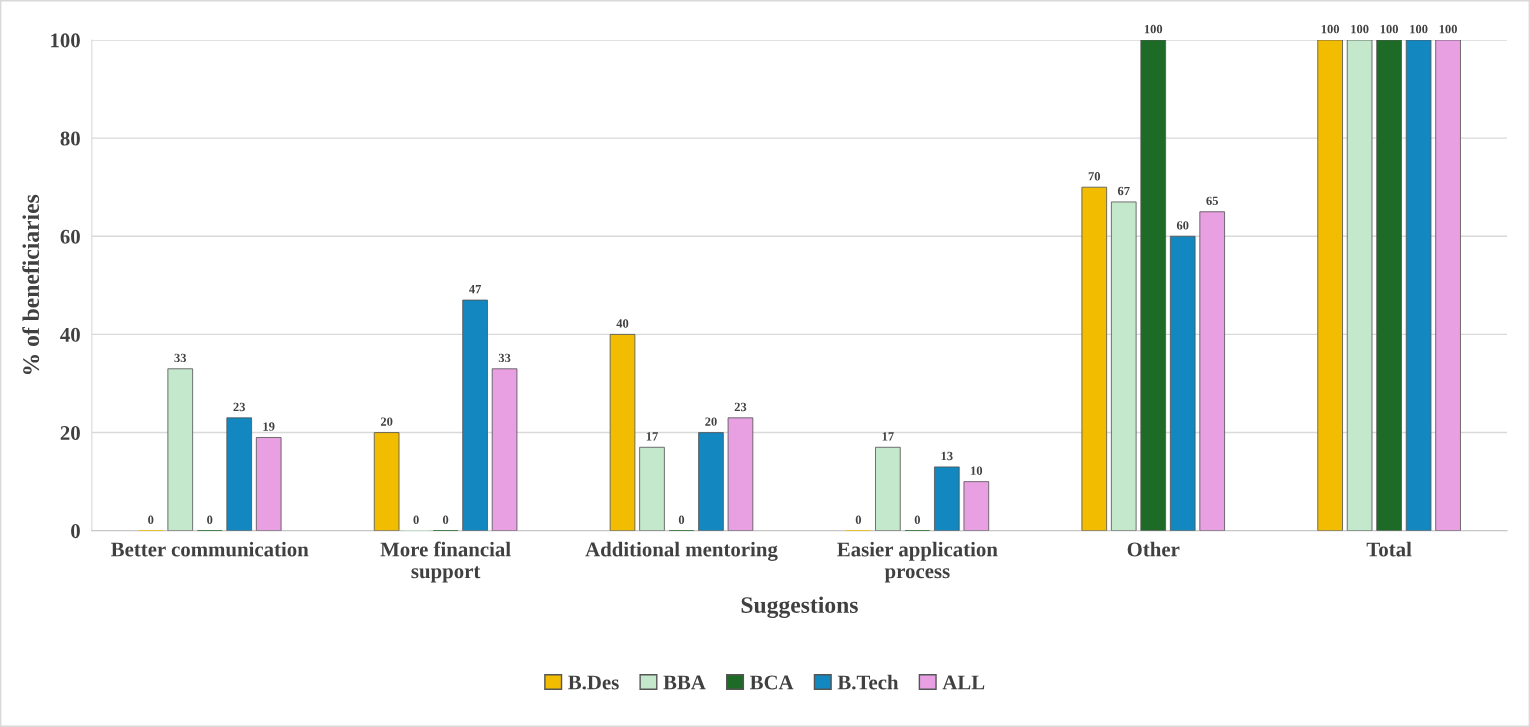 The height and width of the screenshot is (727, 1530). What do you see at coordinates (799, 607) in the screenshot?
I see `x-axis-title: Suggestions` at bounding box center [799, 607].